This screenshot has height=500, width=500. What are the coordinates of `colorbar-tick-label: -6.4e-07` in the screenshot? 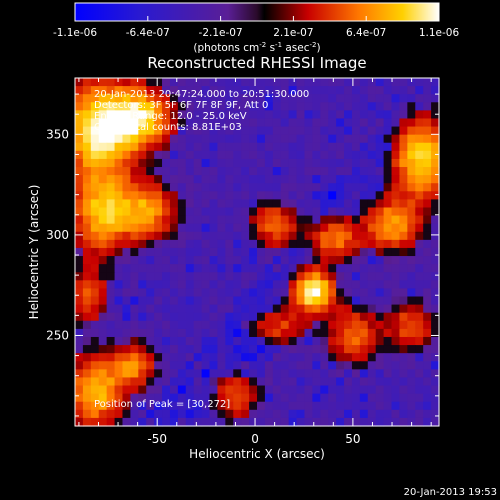 It's located at (148, 33).